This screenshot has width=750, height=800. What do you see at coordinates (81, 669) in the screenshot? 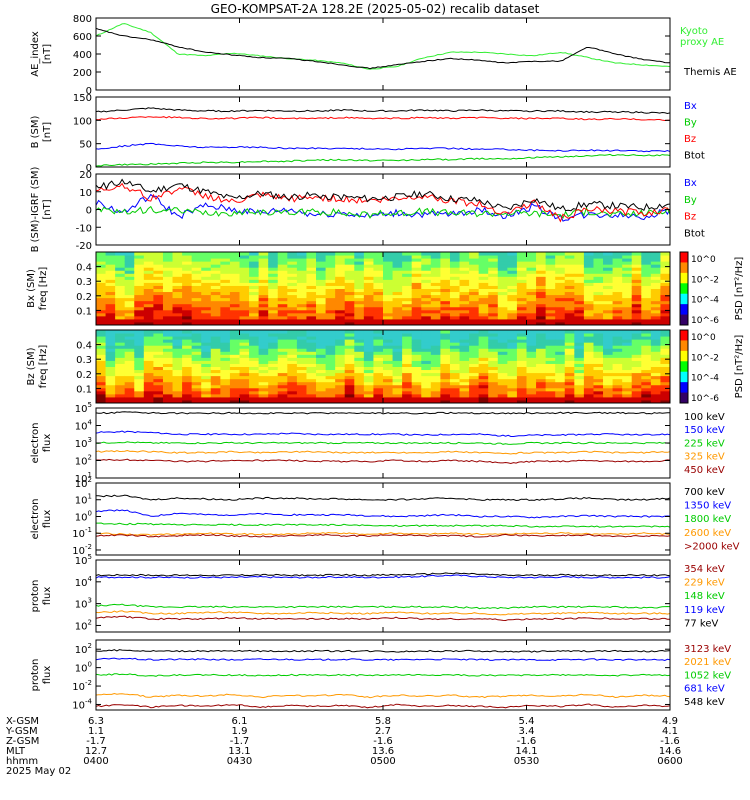
I see `y-tick-base: 10` at bounding box center [81, 669].